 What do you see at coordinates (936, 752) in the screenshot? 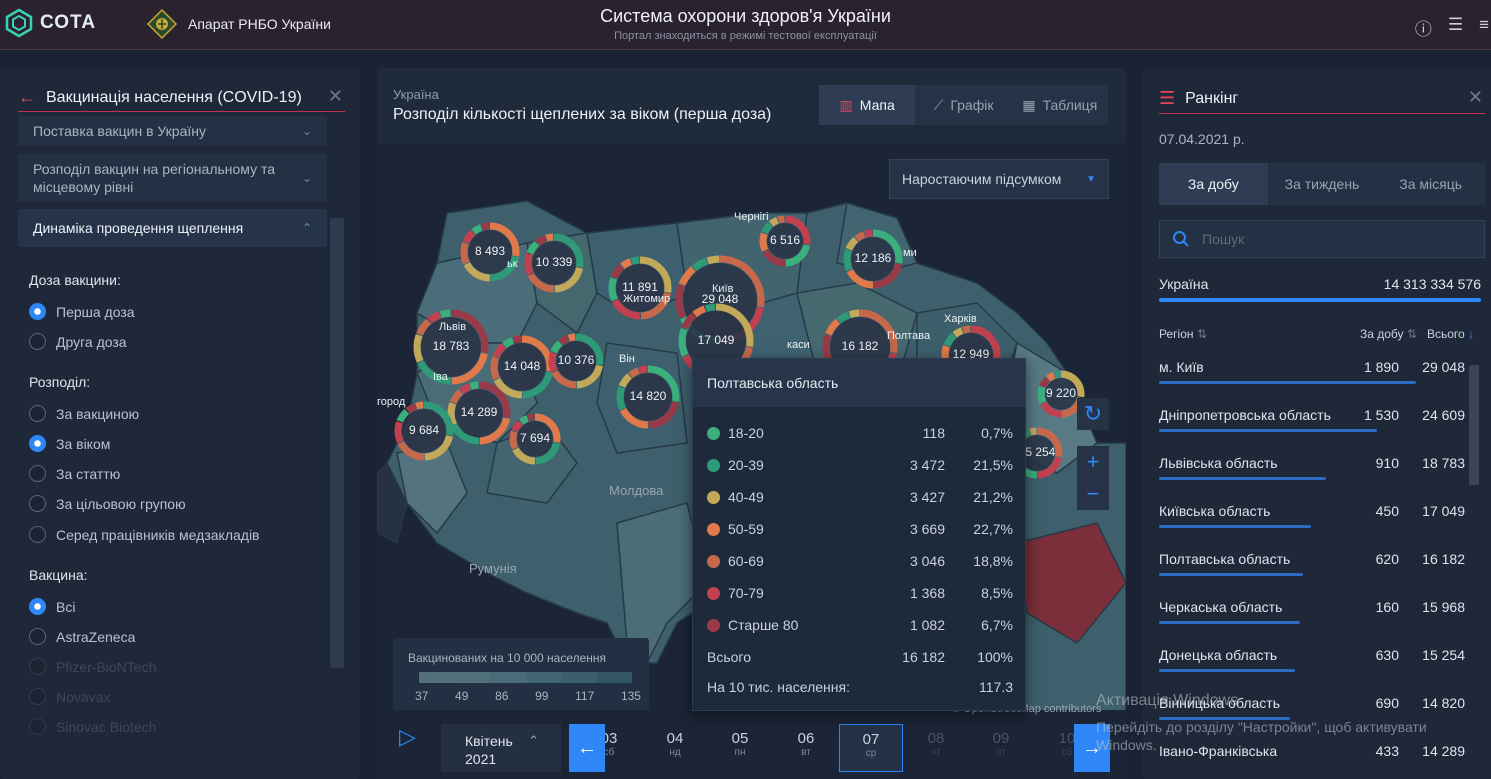
I see `weekday: чт` at bounding box center [936, 752].